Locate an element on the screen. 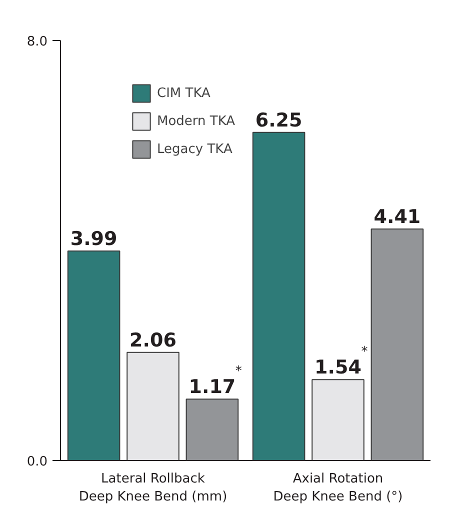  data-label: 4.41 is located at coordinates (397, 217).